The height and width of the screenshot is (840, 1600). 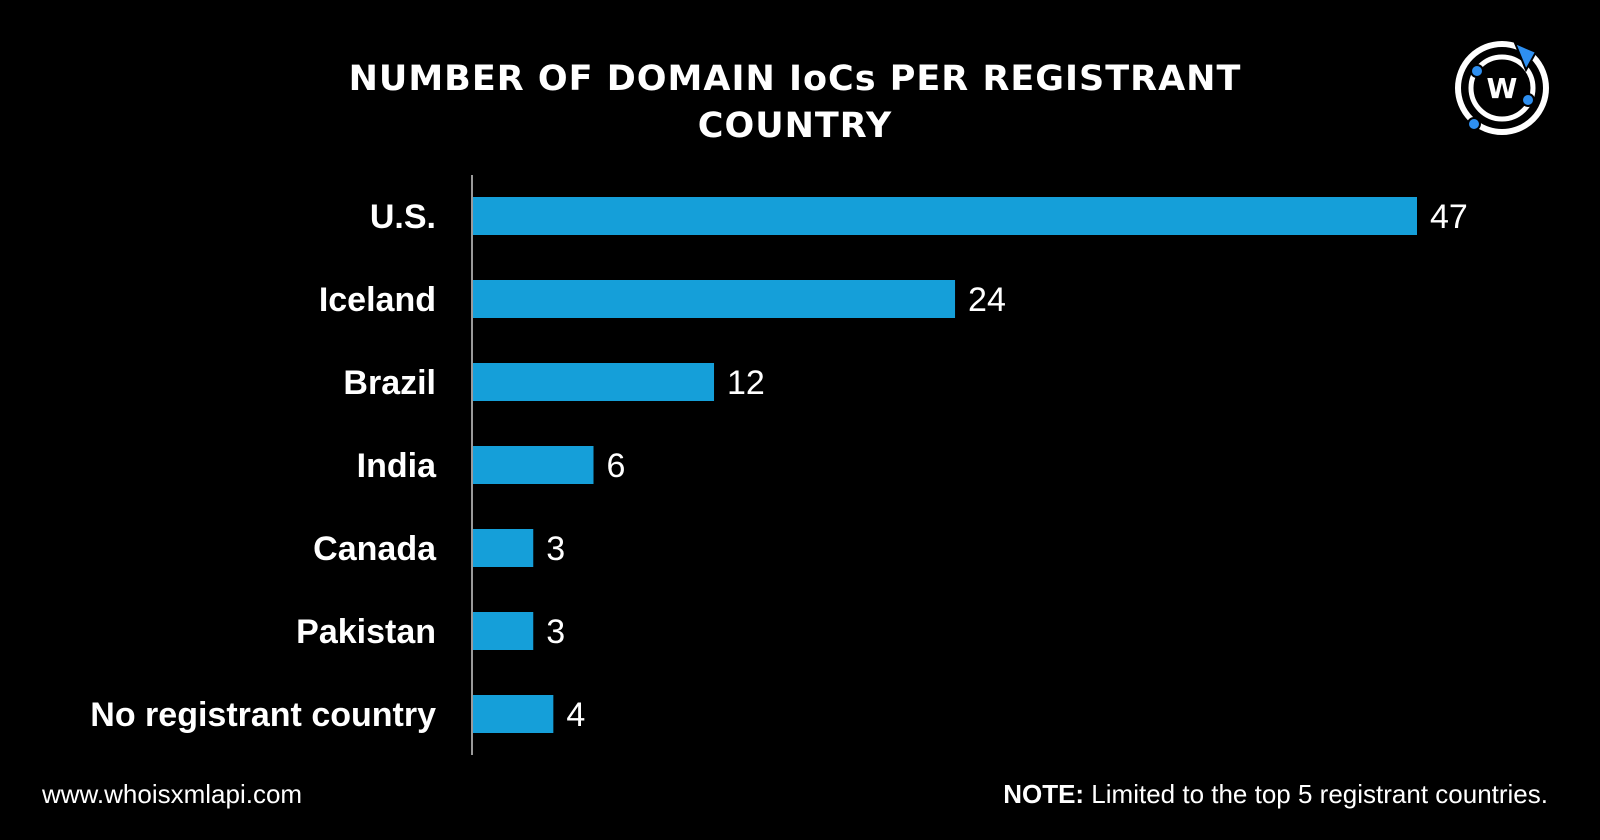 I want to click on bar-no-registrant-country, so click(x=513, y=714).